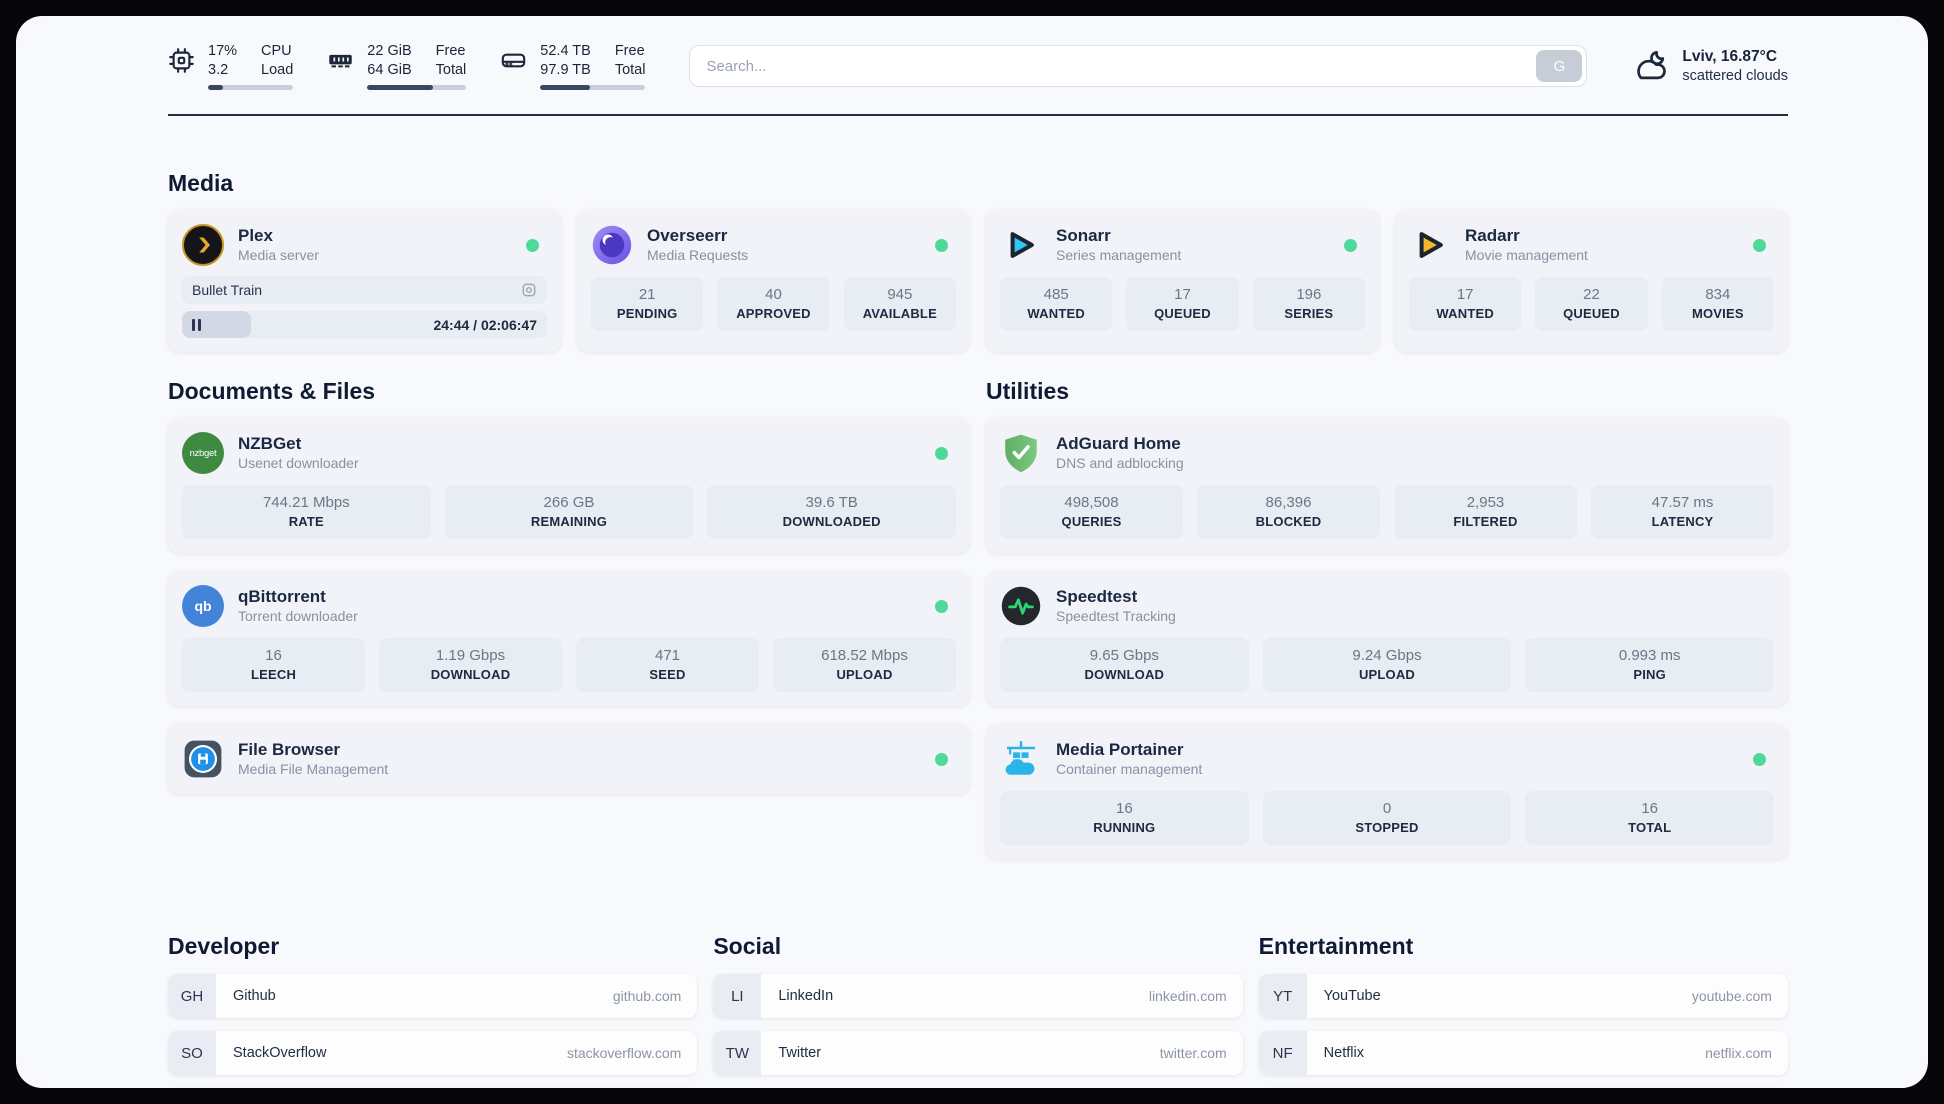 The height and width of the screenshot is (1104, 1944). Describe the element at coordinates (389, 70) in the screenshot. I see `memory-total-value: 64 GiB` at that location.